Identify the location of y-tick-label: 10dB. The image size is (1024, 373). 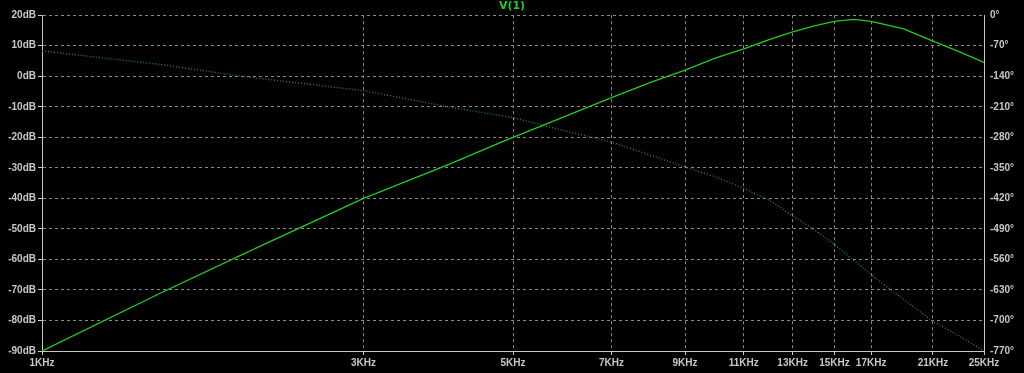
(23, 45).